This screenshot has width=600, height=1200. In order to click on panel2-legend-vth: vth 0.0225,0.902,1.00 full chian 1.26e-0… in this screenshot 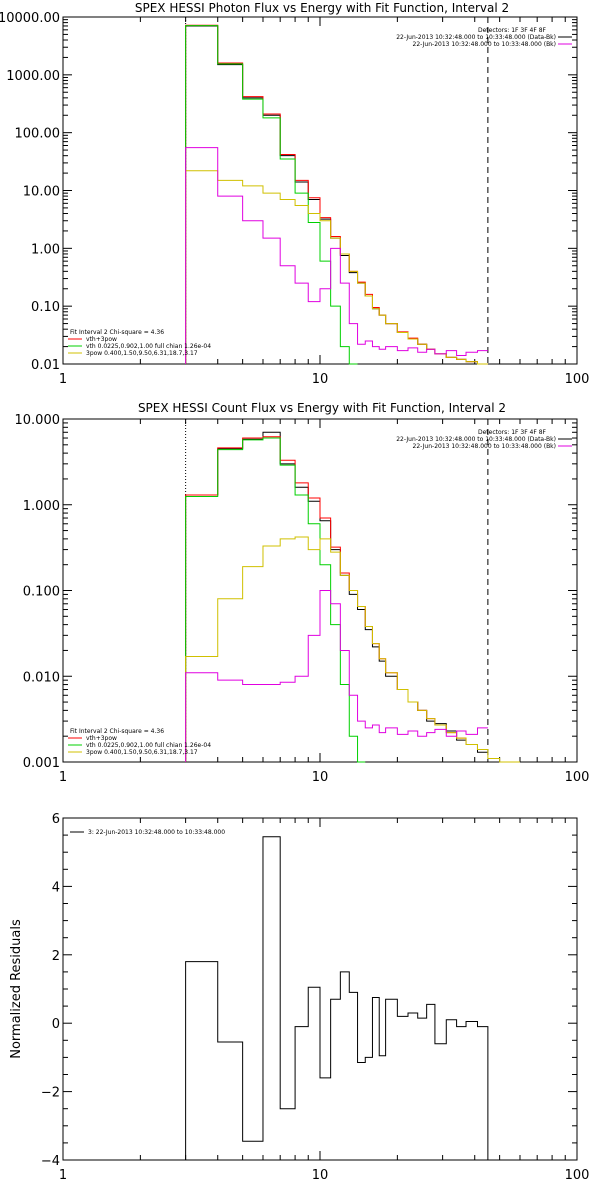, I will do `click(148, 745)`.